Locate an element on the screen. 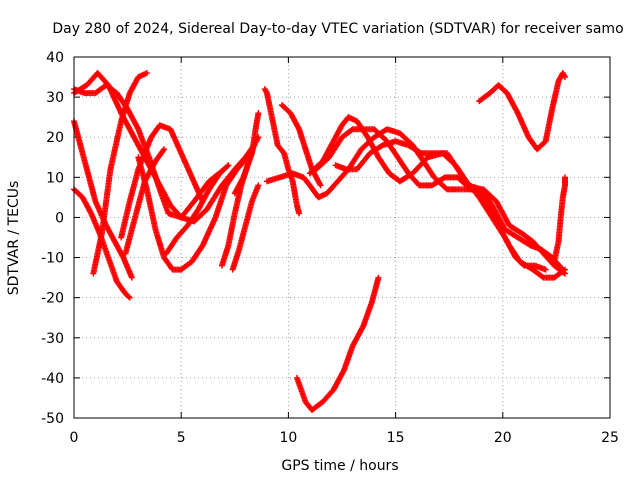 This screenshot has width=640, height=480. y-tick-label: -20 is located at coordinates (52, 299).